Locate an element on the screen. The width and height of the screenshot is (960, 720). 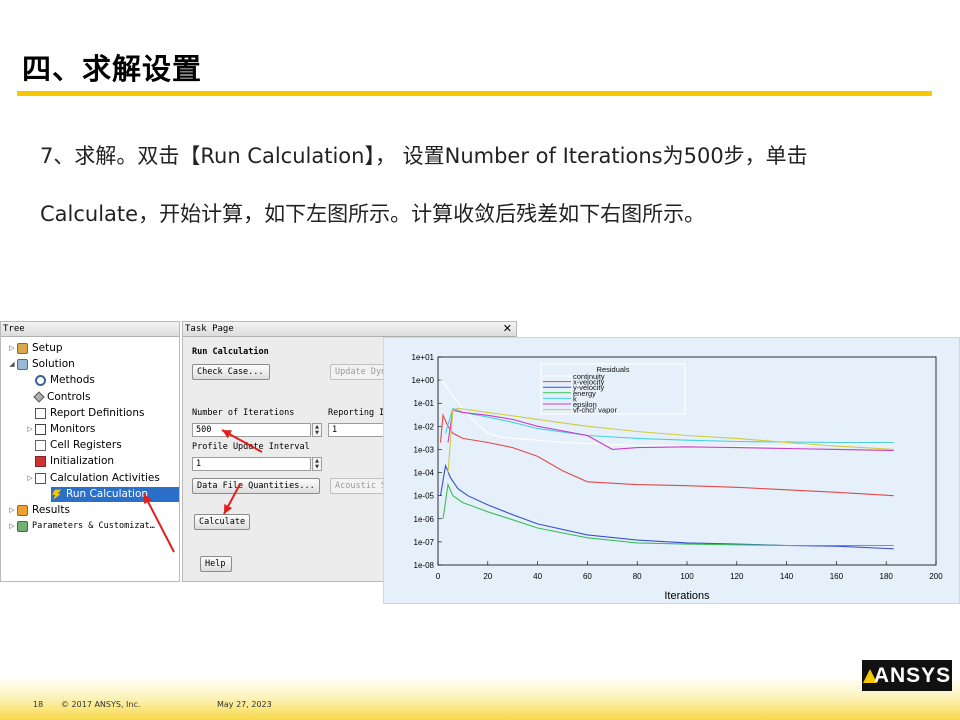
ansys-logo-text: ANSYS is located at coordinates (912, 675).